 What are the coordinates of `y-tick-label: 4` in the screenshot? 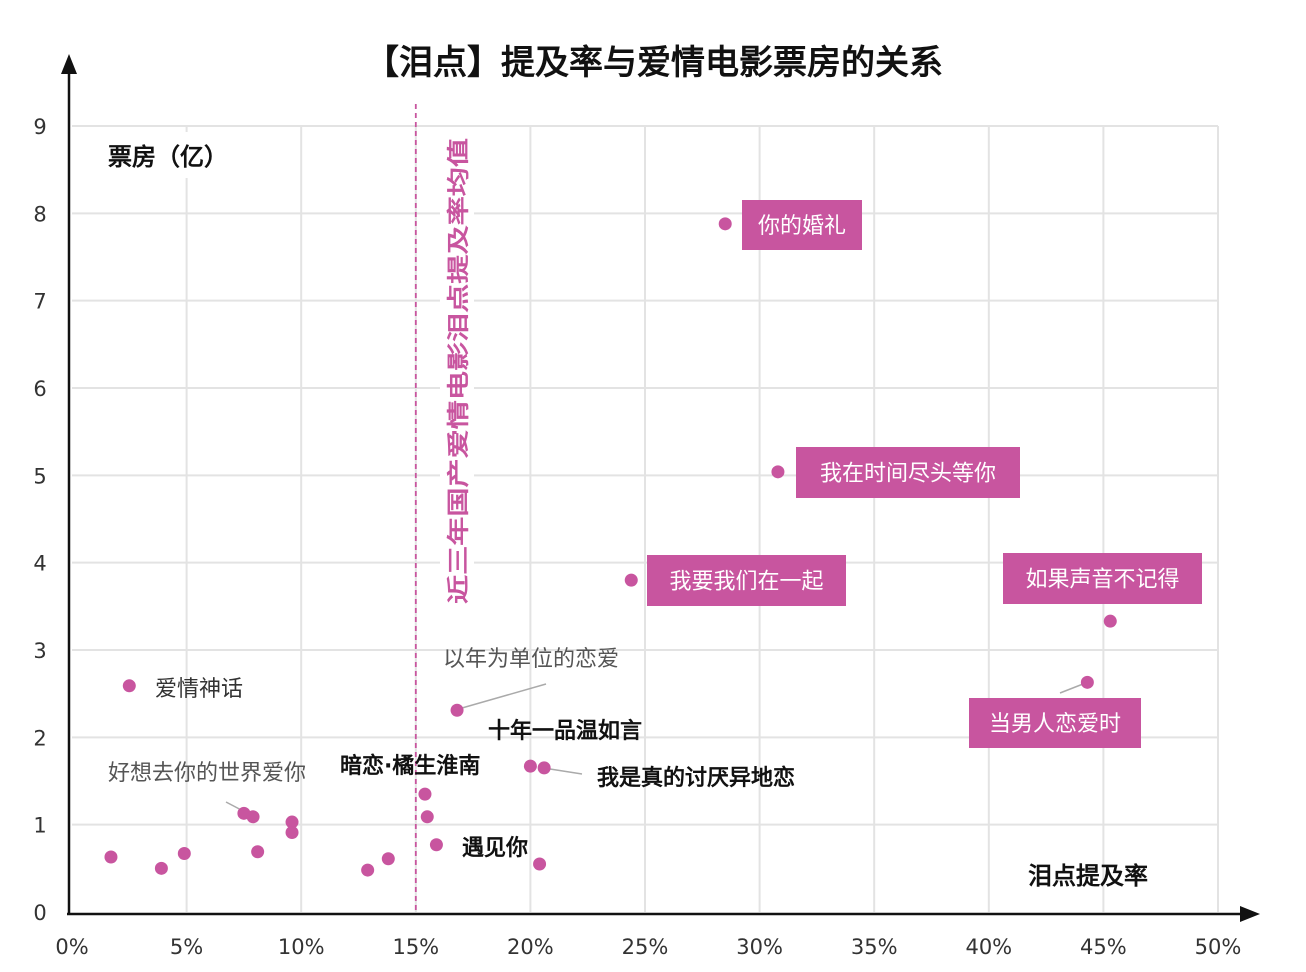 It's located at (39, 564).